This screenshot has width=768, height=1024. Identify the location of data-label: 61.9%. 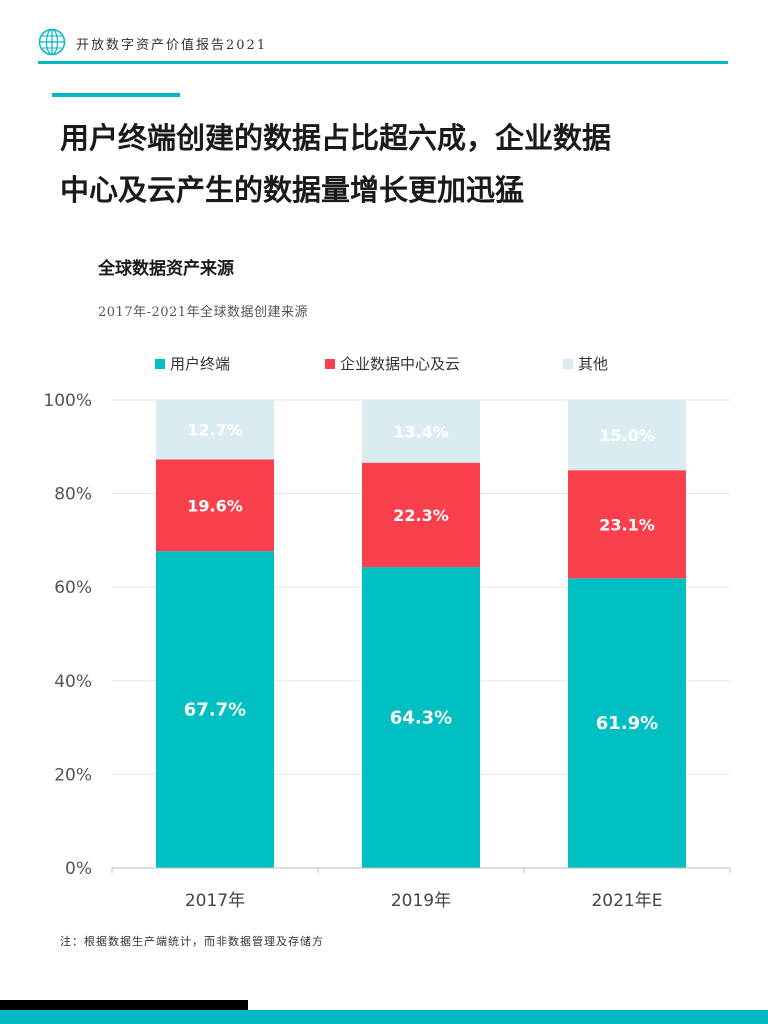
(627, 723).